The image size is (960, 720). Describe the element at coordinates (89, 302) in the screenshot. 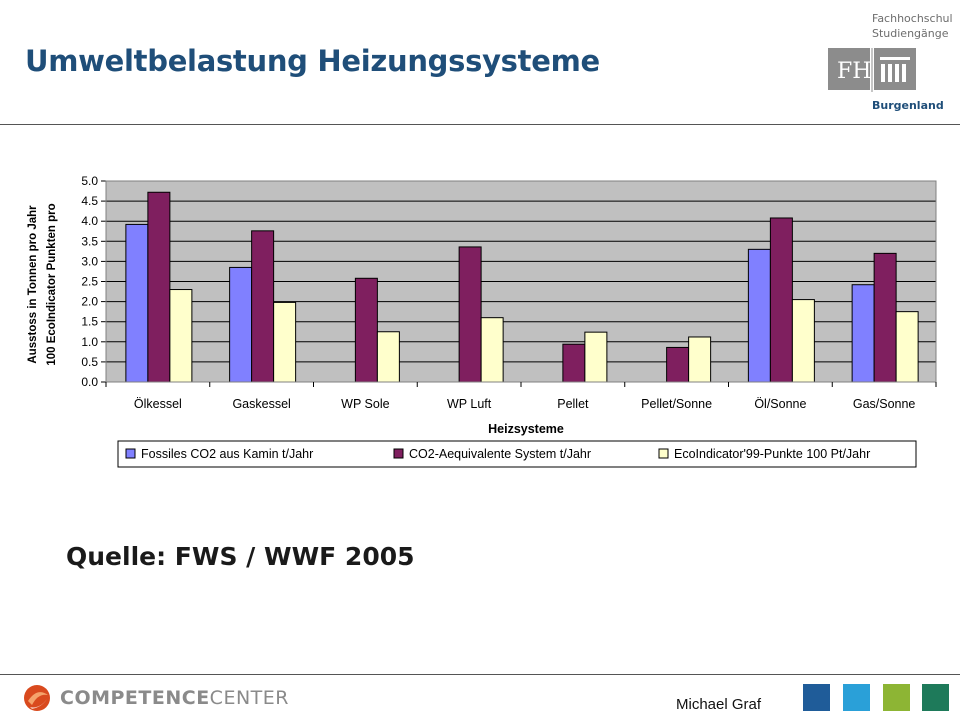

I see `y-tick-label: 2.0` at that location.